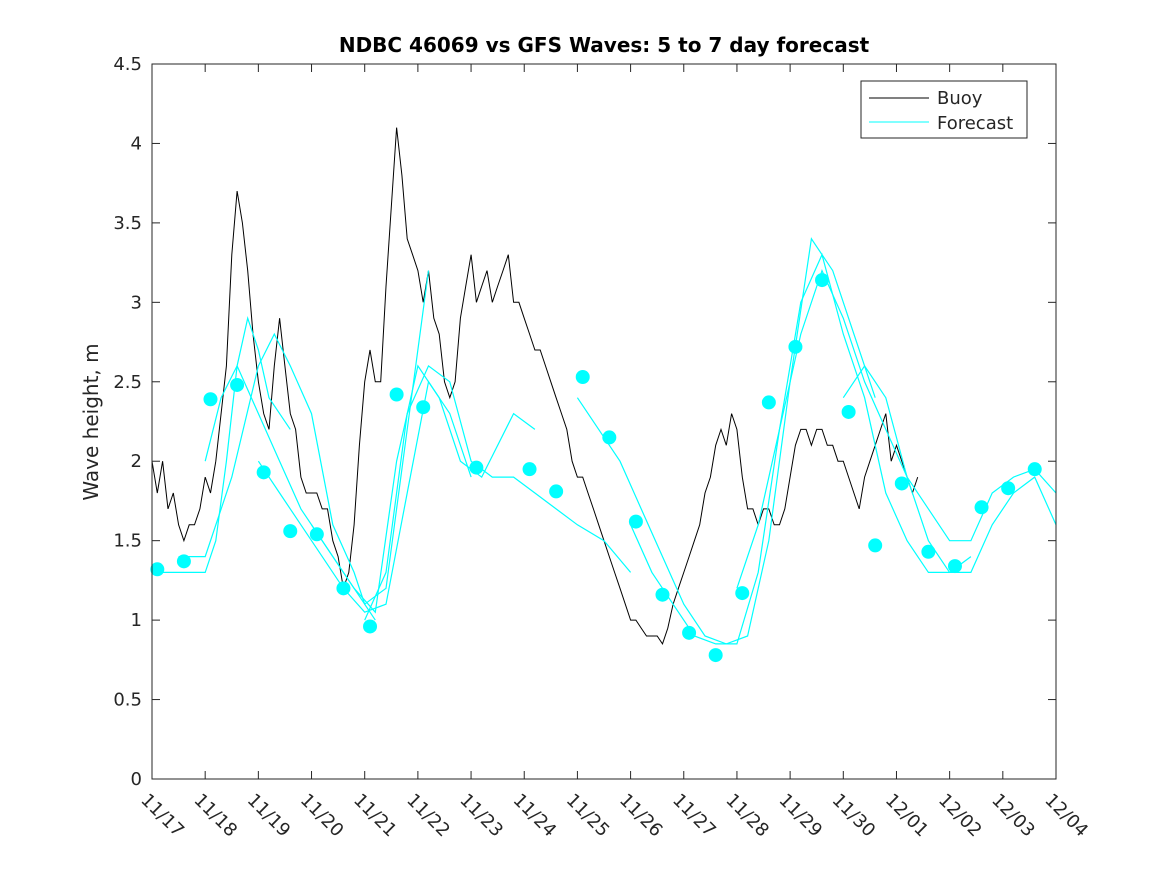  I want to click on y-tick-label: 3, so click(136, 302).